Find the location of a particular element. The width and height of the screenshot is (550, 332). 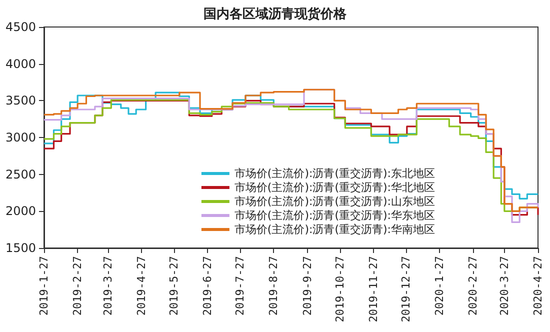

chart-title: 国内各区域沥青现货价格 is located at coordinates (276, 14).